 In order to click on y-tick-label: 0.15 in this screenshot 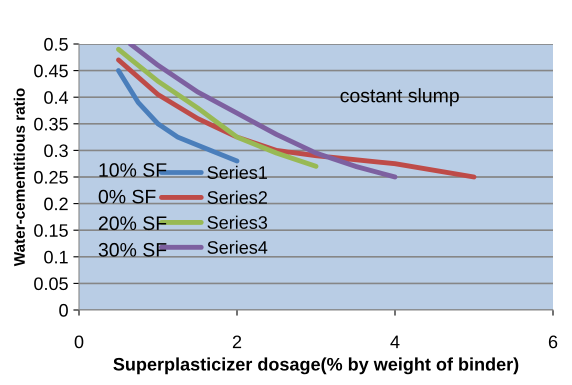, I will do `click(51, 230)`.